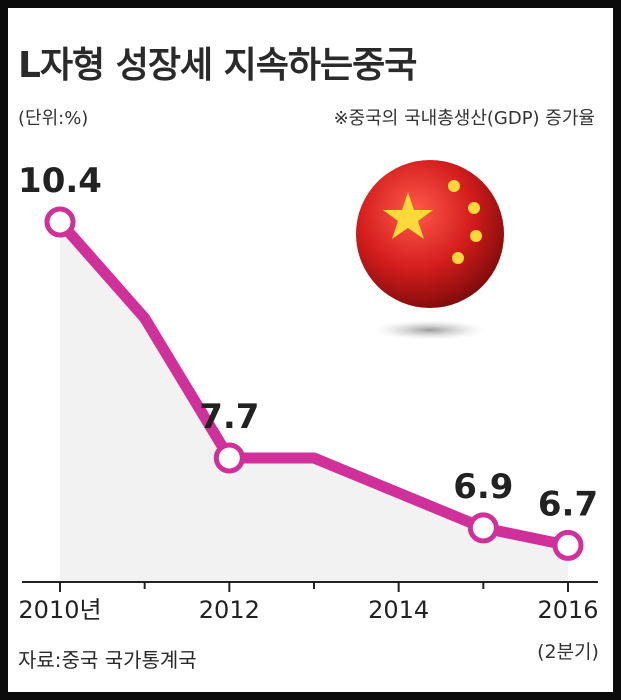  I want to click on note-label: ※중국의 국내총생산(GDP) 증가율, so click(464, 118).